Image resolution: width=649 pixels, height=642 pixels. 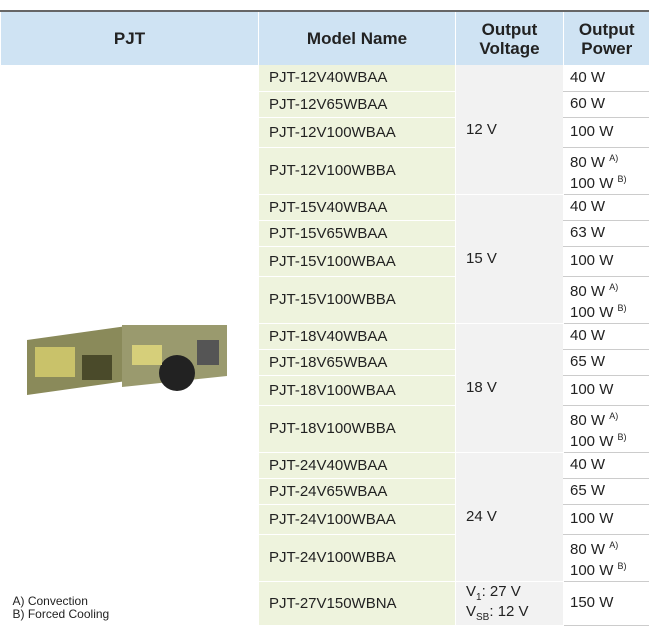 I want to click on voltage-cell: V1: 27 V VSB: 12 V, so click(x=509, y=603).